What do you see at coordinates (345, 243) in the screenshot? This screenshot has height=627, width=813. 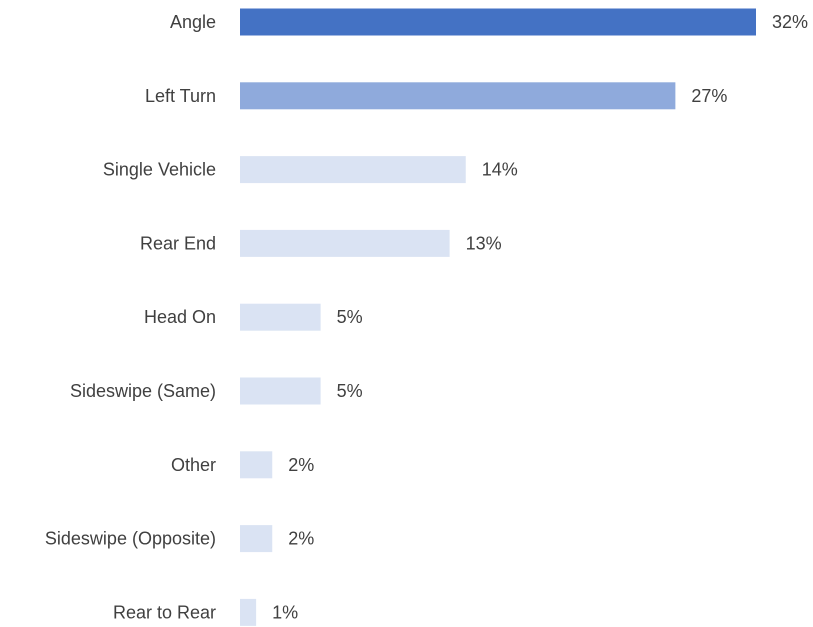 I see `bar-rear-end` at bounding box center [345, 243].